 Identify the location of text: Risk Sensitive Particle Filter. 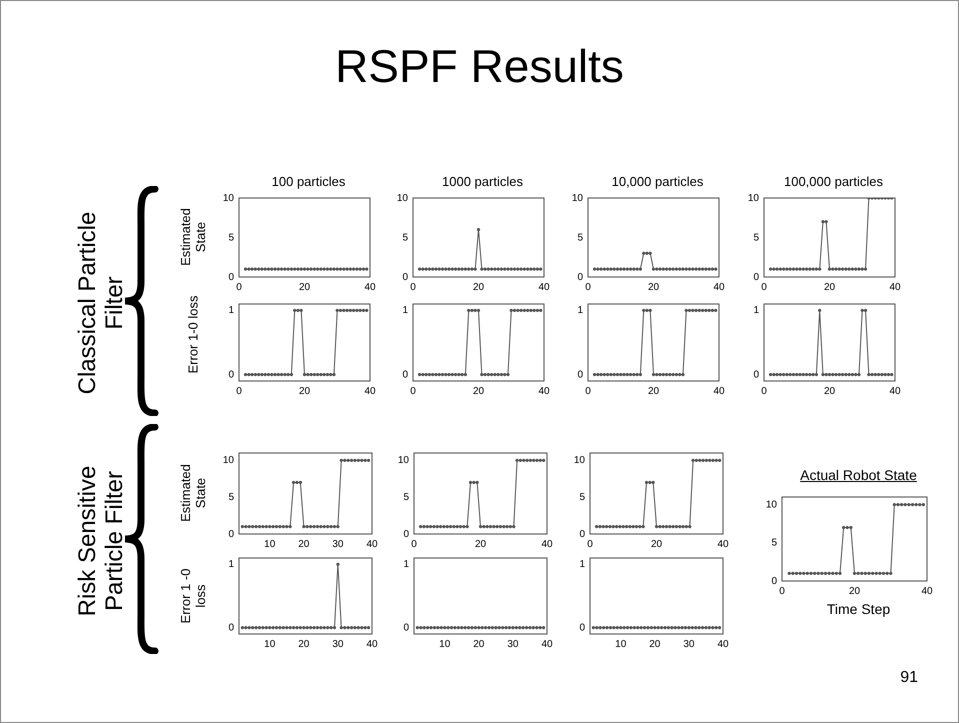
(101, 541).